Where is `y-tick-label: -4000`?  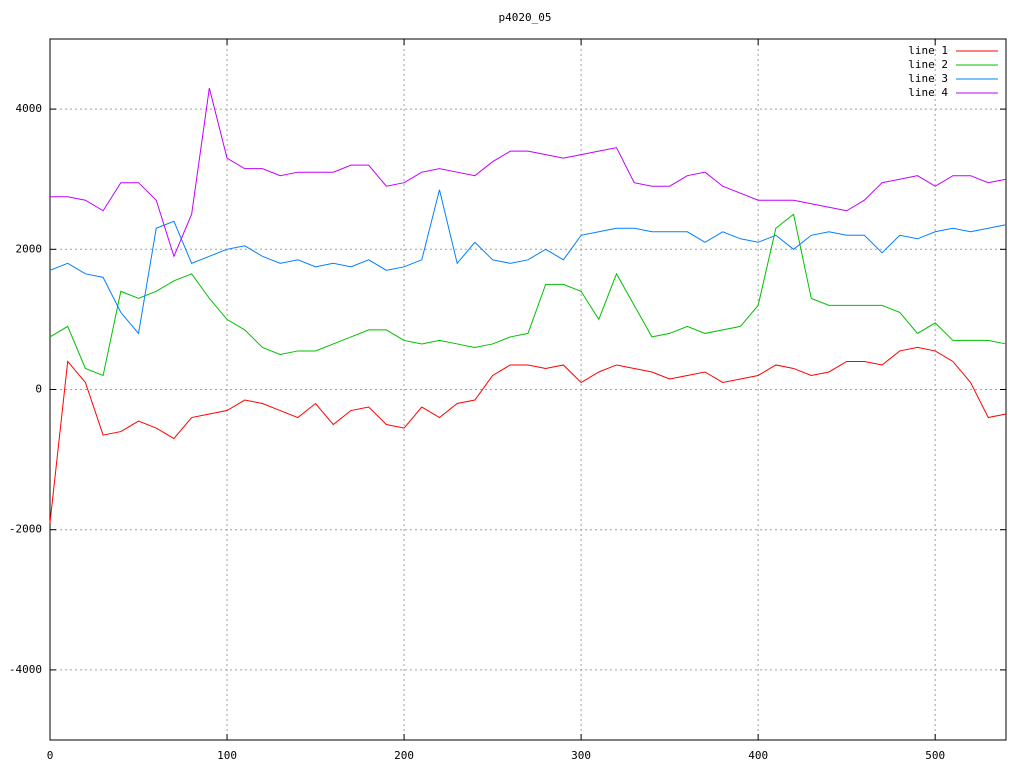 y-tick-label: -4000 is located at coordinates (25, 669).